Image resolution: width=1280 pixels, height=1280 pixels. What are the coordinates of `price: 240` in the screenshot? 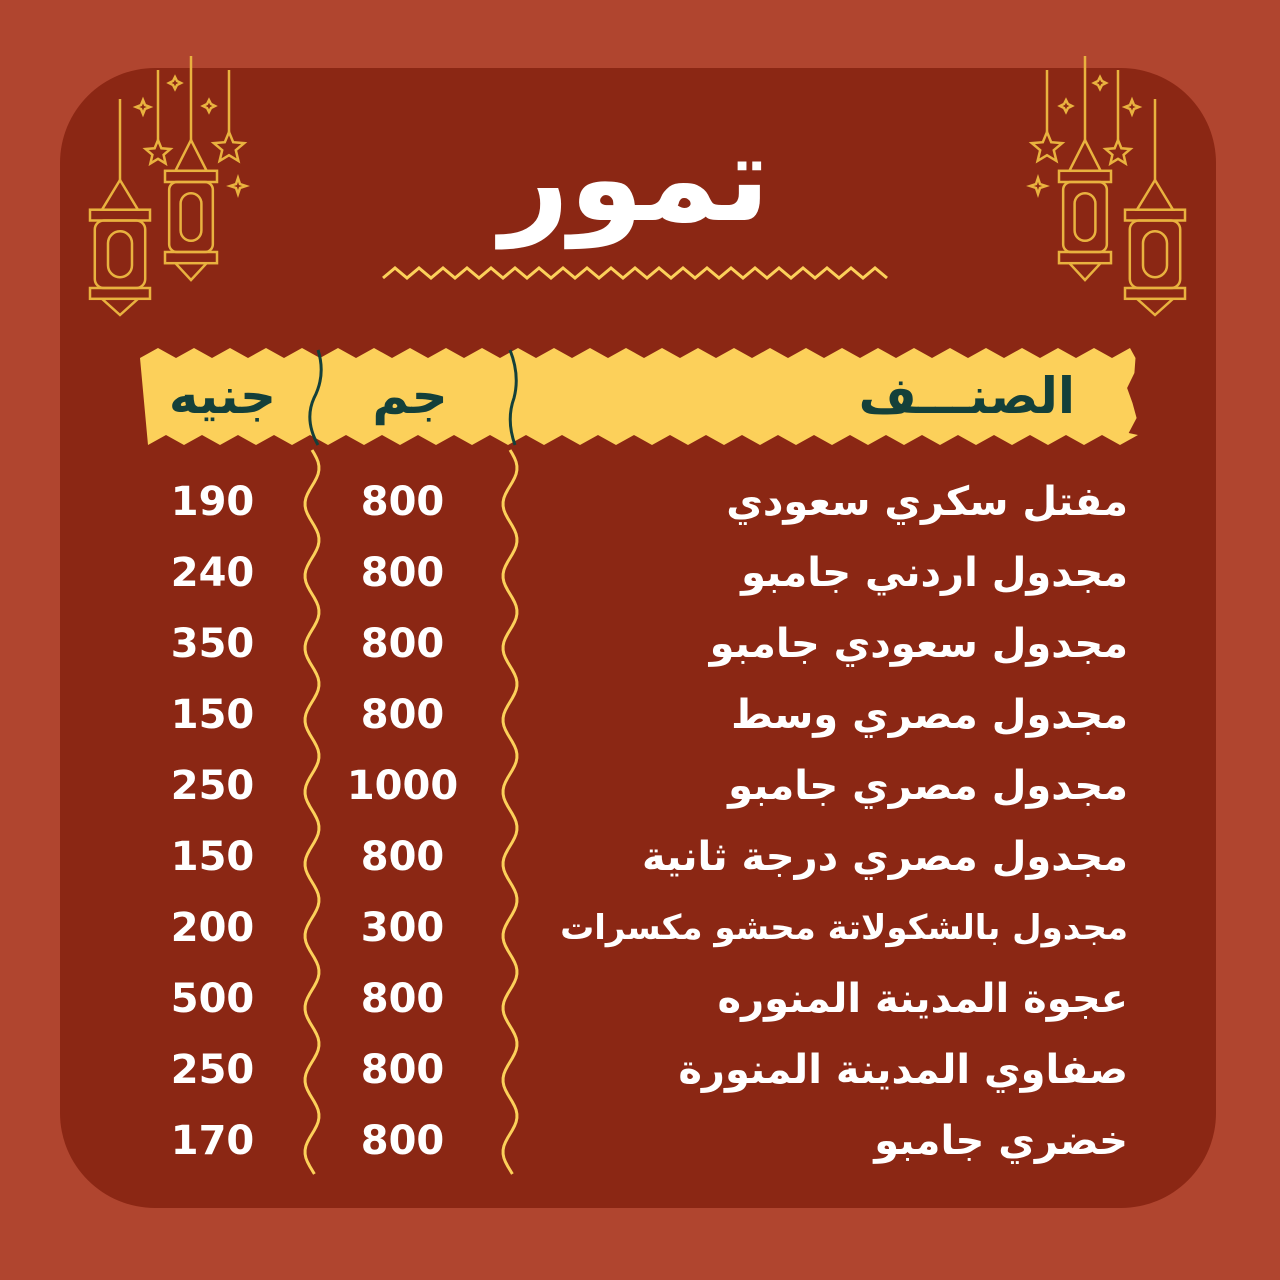 It's located at (212, 573).